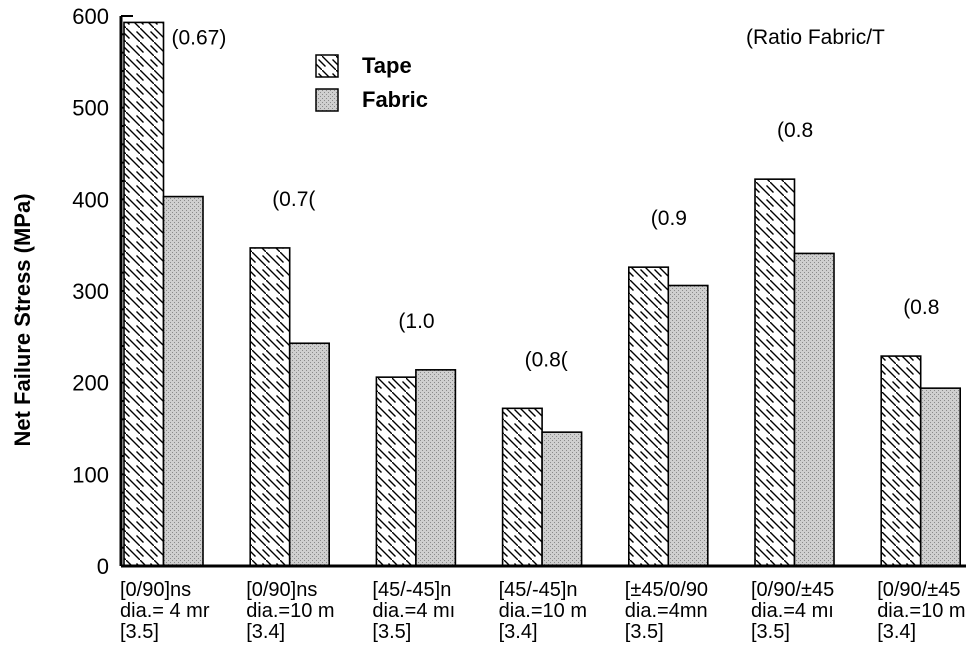  What do you see at coordinates (815, 37) in the screenshot?
I see `ratio-note: (Ratio Fabric/T` at bounding box center [815, 37].